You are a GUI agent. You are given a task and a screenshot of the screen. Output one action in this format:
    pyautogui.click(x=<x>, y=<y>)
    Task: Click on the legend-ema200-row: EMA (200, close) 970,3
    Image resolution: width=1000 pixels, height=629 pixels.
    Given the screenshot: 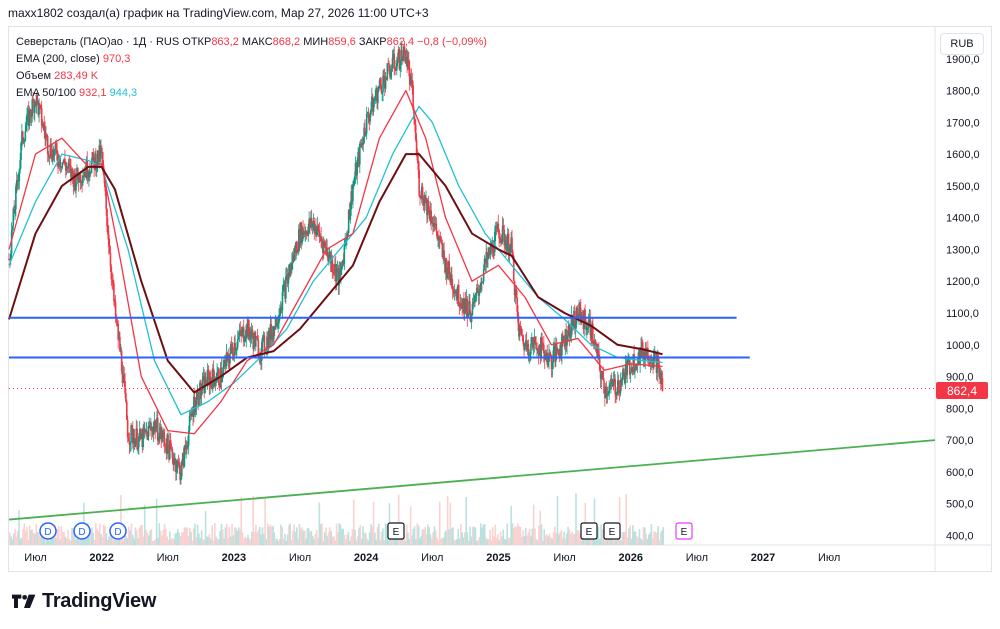 What is the action you would take?
    pyautogui.click(x=251, y=59)
    